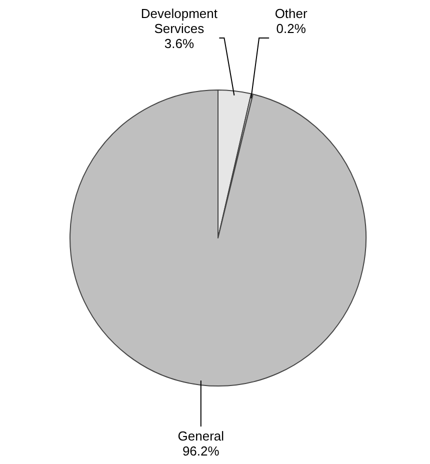 The height and width of the screenshot is (464, 430). What do you see at coordinates (291, 13) in the screenshot?
I see `slice-label: Other` at bounding box center [291, 13].